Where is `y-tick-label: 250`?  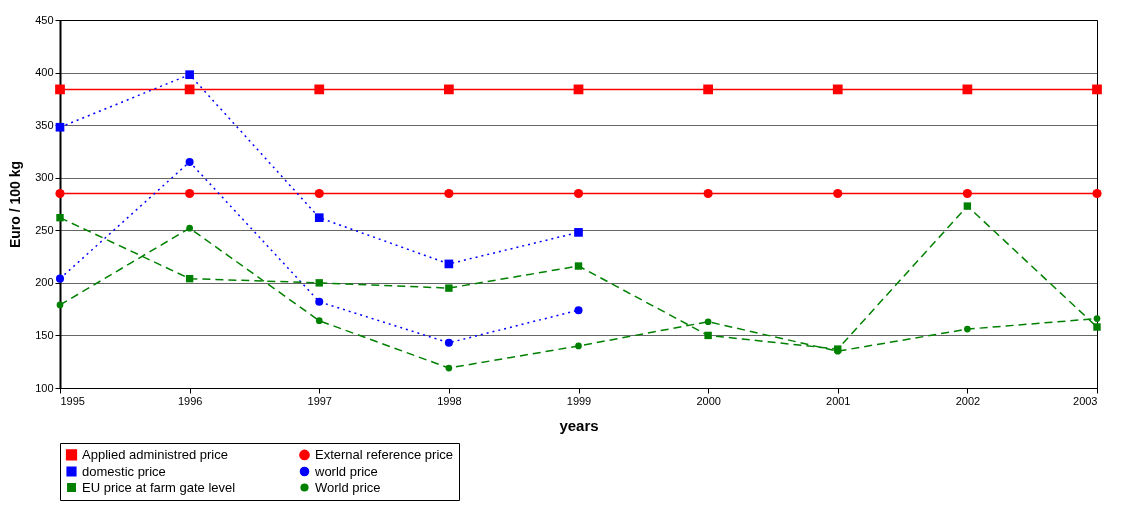 y-tick-label: 250 is located at coordinates (44, 229).